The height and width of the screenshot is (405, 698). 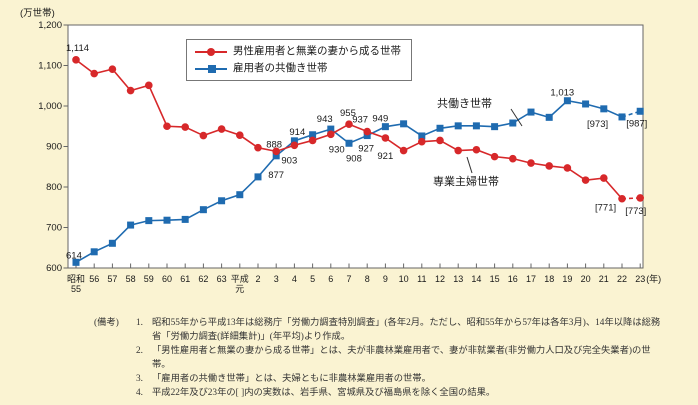 What do you see at coordinates (622, 279) in the screenshot?
I see `x-tick-label: 22` at bounding box center [622, 279].